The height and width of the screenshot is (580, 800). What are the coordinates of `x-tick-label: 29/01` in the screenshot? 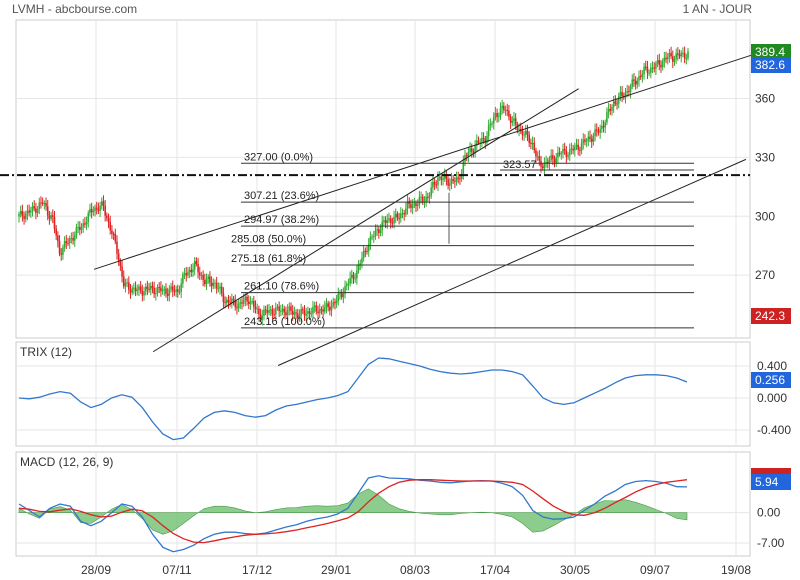 It's located at (336, 570).